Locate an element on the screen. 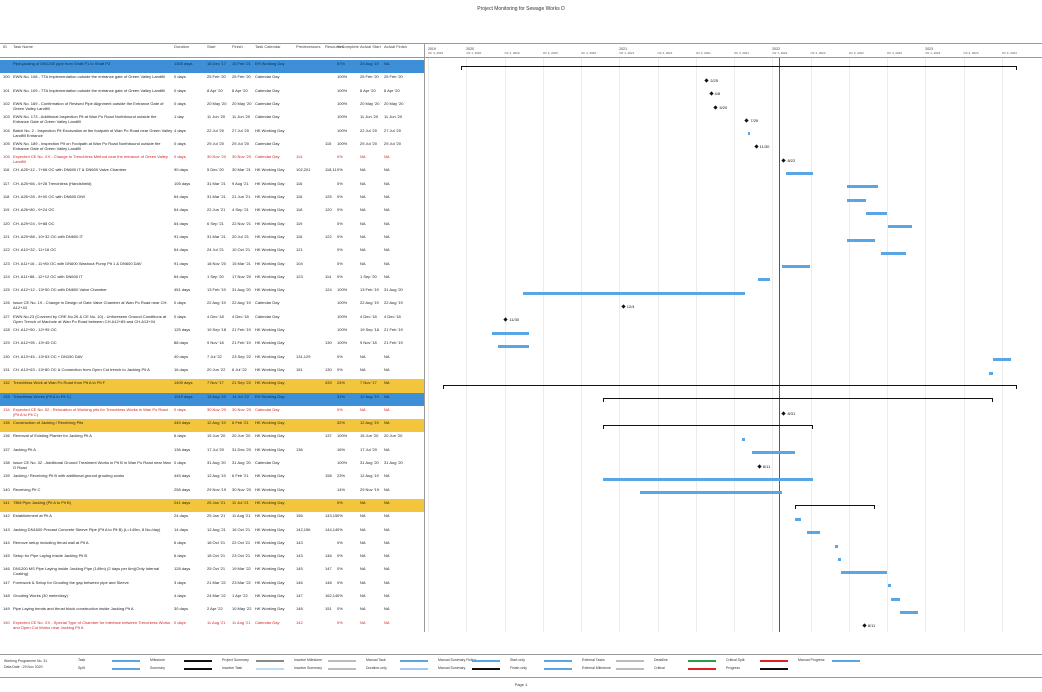 This screenshot has height=692, width=1042. timeline-year: 2023 is located at coordinates (929, 49).